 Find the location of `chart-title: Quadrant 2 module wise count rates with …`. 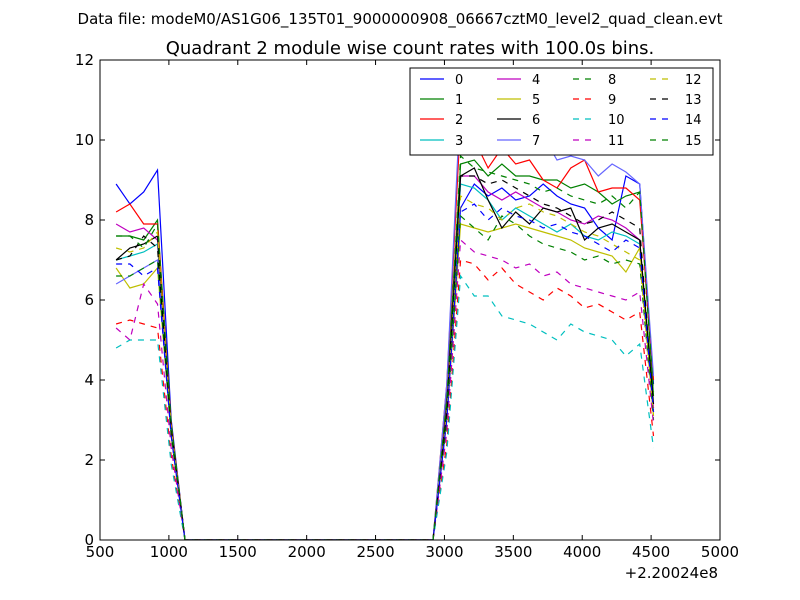

chart-title: Quadrant 2 module wise count rates with … is located at coordinates (410, 48).